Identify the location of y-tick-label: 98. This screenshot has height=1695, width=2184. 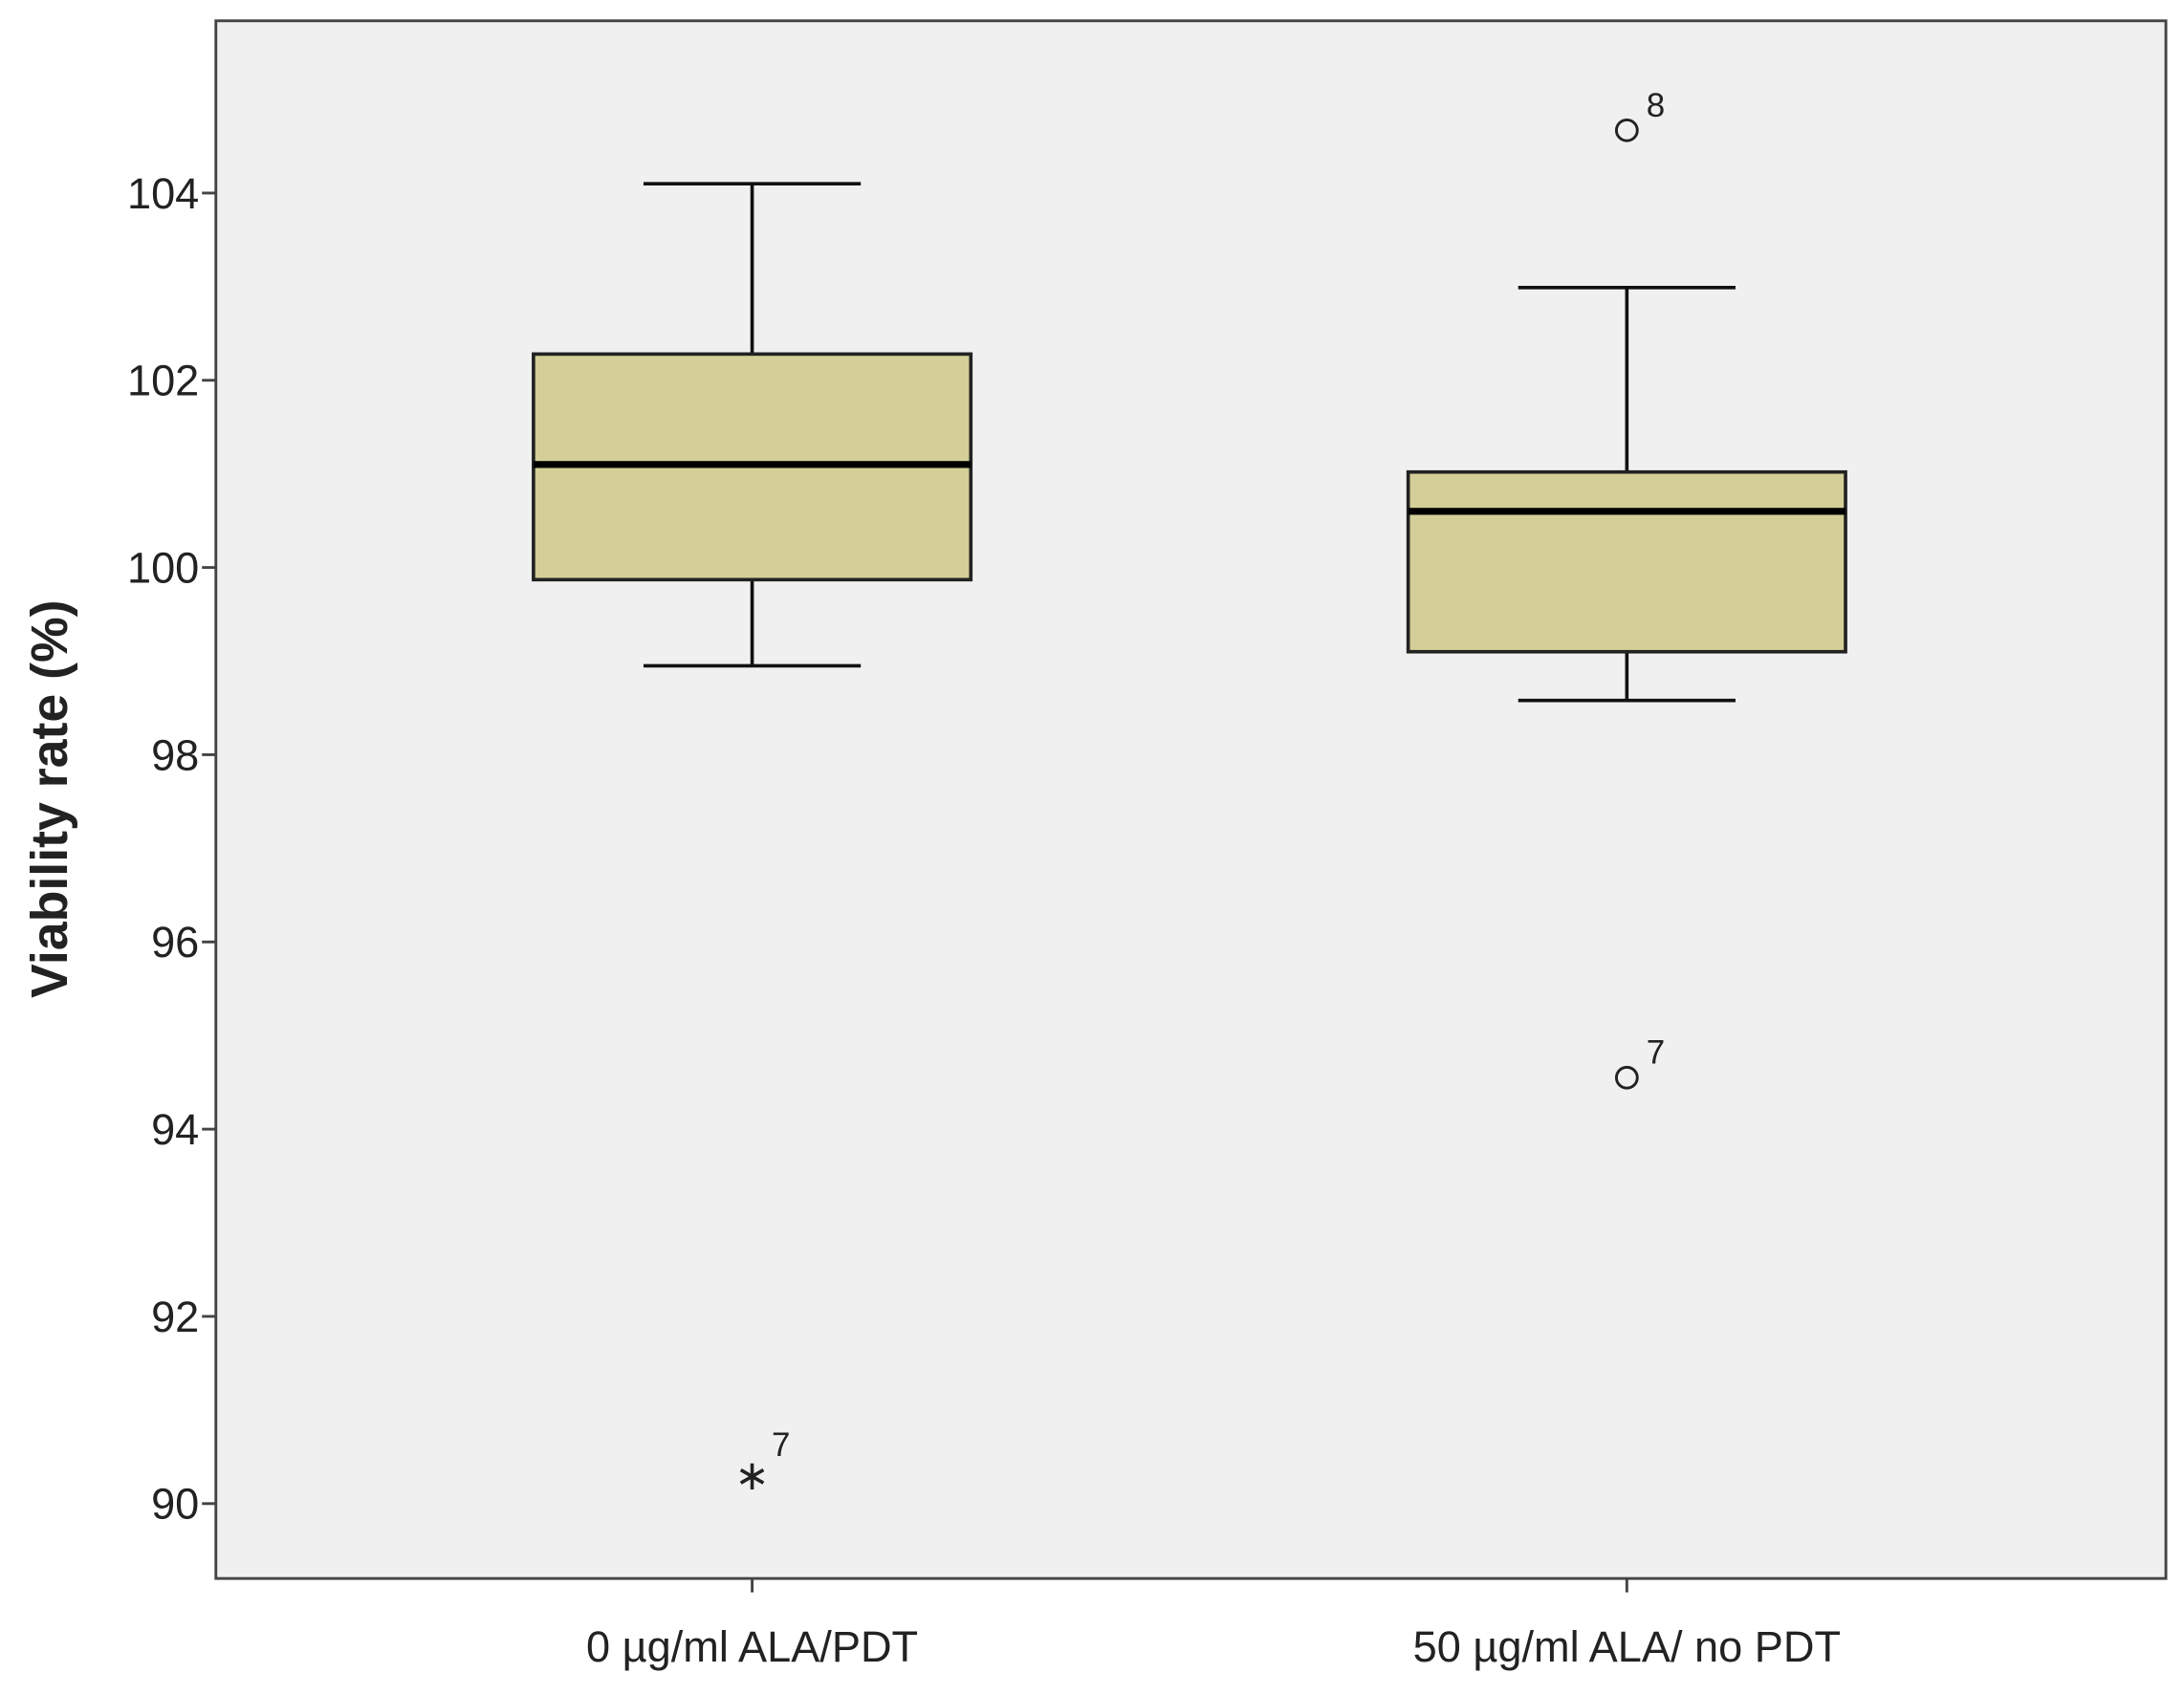
(175, 755).